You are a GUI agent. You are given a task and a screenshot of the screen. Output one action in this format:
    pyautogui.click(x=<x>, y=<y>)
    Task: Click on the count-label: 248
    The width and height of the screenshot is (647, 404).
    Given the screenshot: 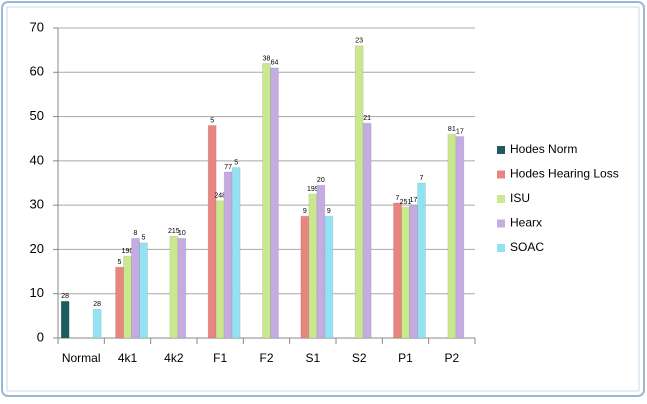 What is the action you would take?
    pyautogui.click(x=220, y=196)
    